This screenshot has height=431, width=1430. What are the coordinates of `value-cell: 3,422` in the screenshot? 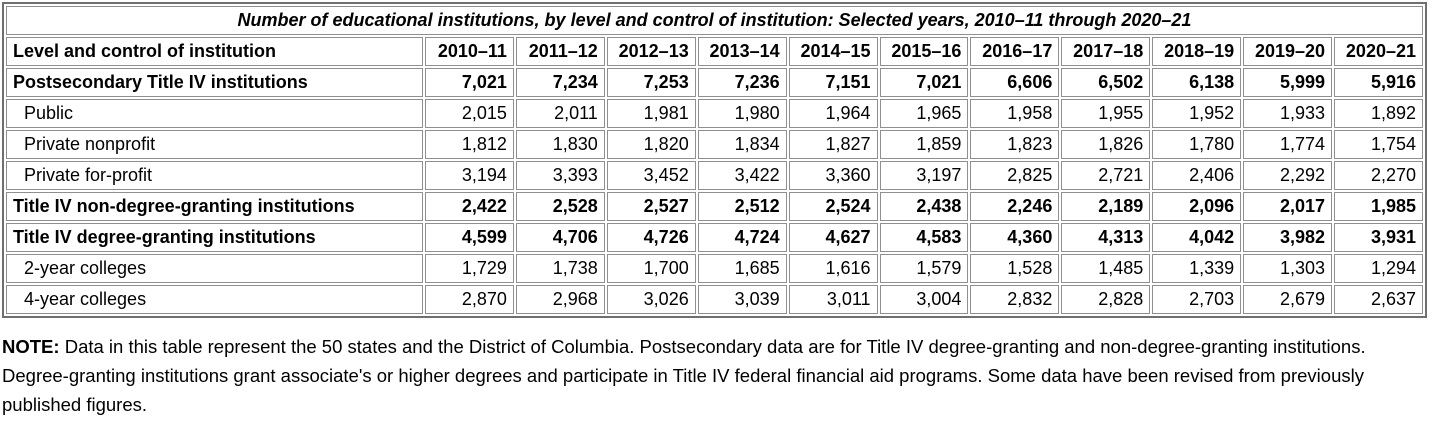 It's located at (742, 175).